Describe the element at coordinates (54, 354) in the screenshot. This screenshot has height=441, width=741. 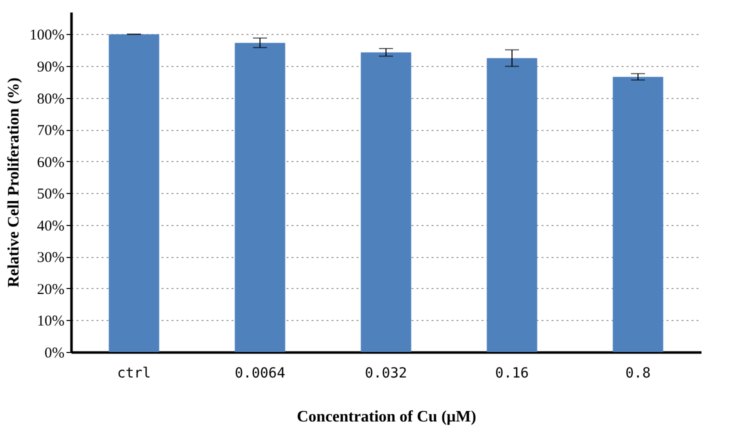
I see `y-tick-label: 0%` at that location.